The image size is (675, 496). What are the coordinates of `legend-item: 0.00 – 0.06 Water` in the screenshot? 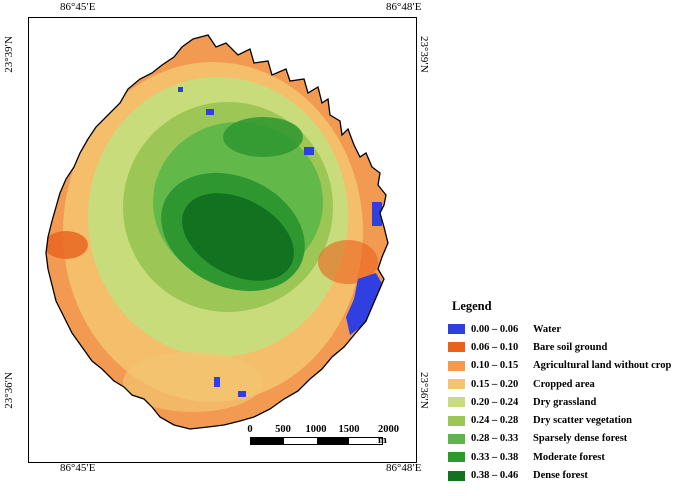 It's located at (560, 329).